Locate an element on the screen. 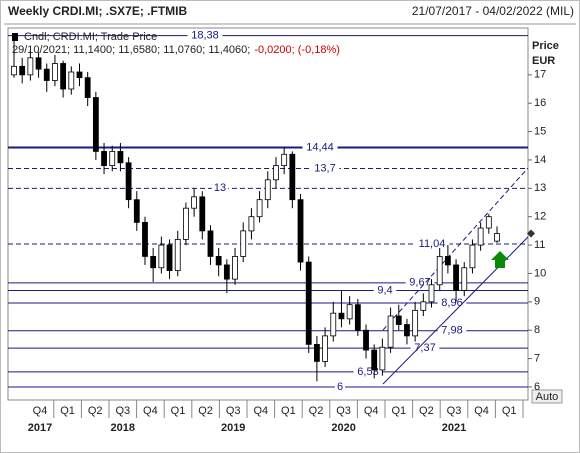 The width and height of the screenshot is (580, 453). auto-button-label: Auto is located at coordinates (547, 397).